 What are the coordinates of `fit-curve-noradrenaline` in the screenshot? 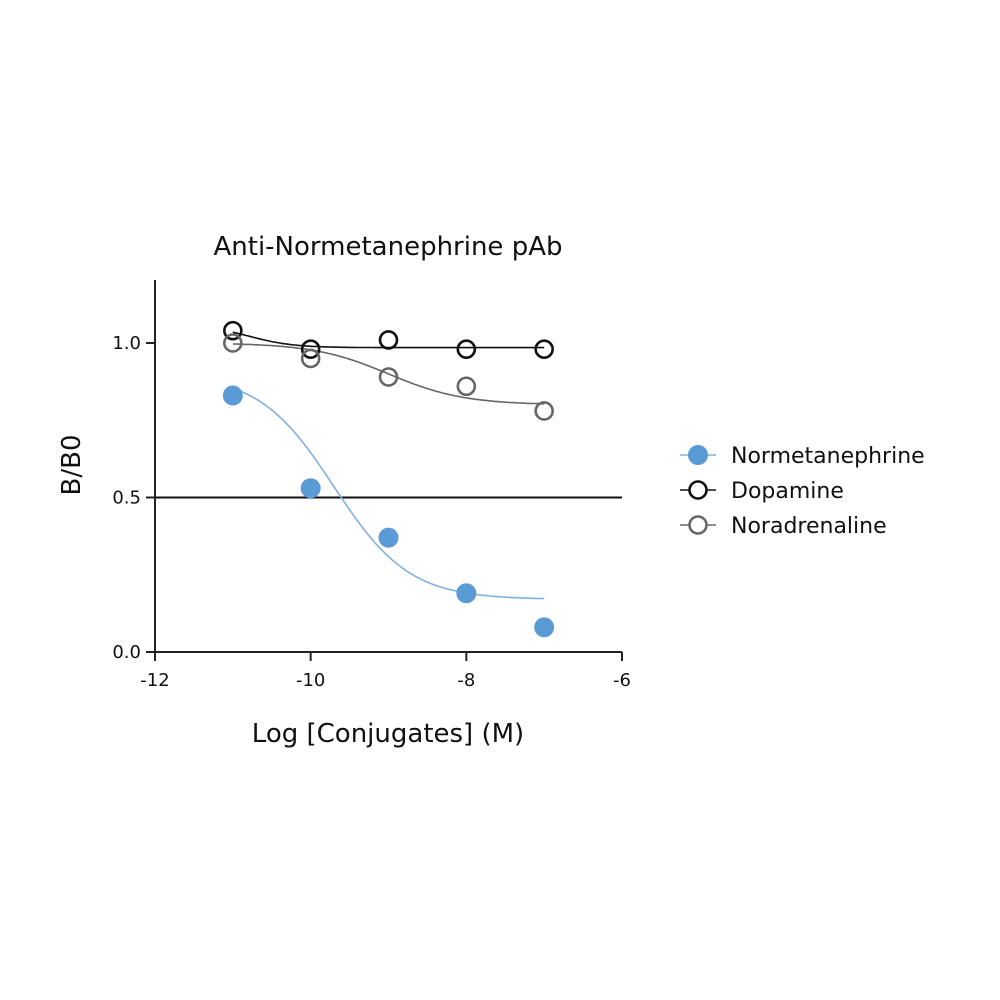 It's located at (388, 374).